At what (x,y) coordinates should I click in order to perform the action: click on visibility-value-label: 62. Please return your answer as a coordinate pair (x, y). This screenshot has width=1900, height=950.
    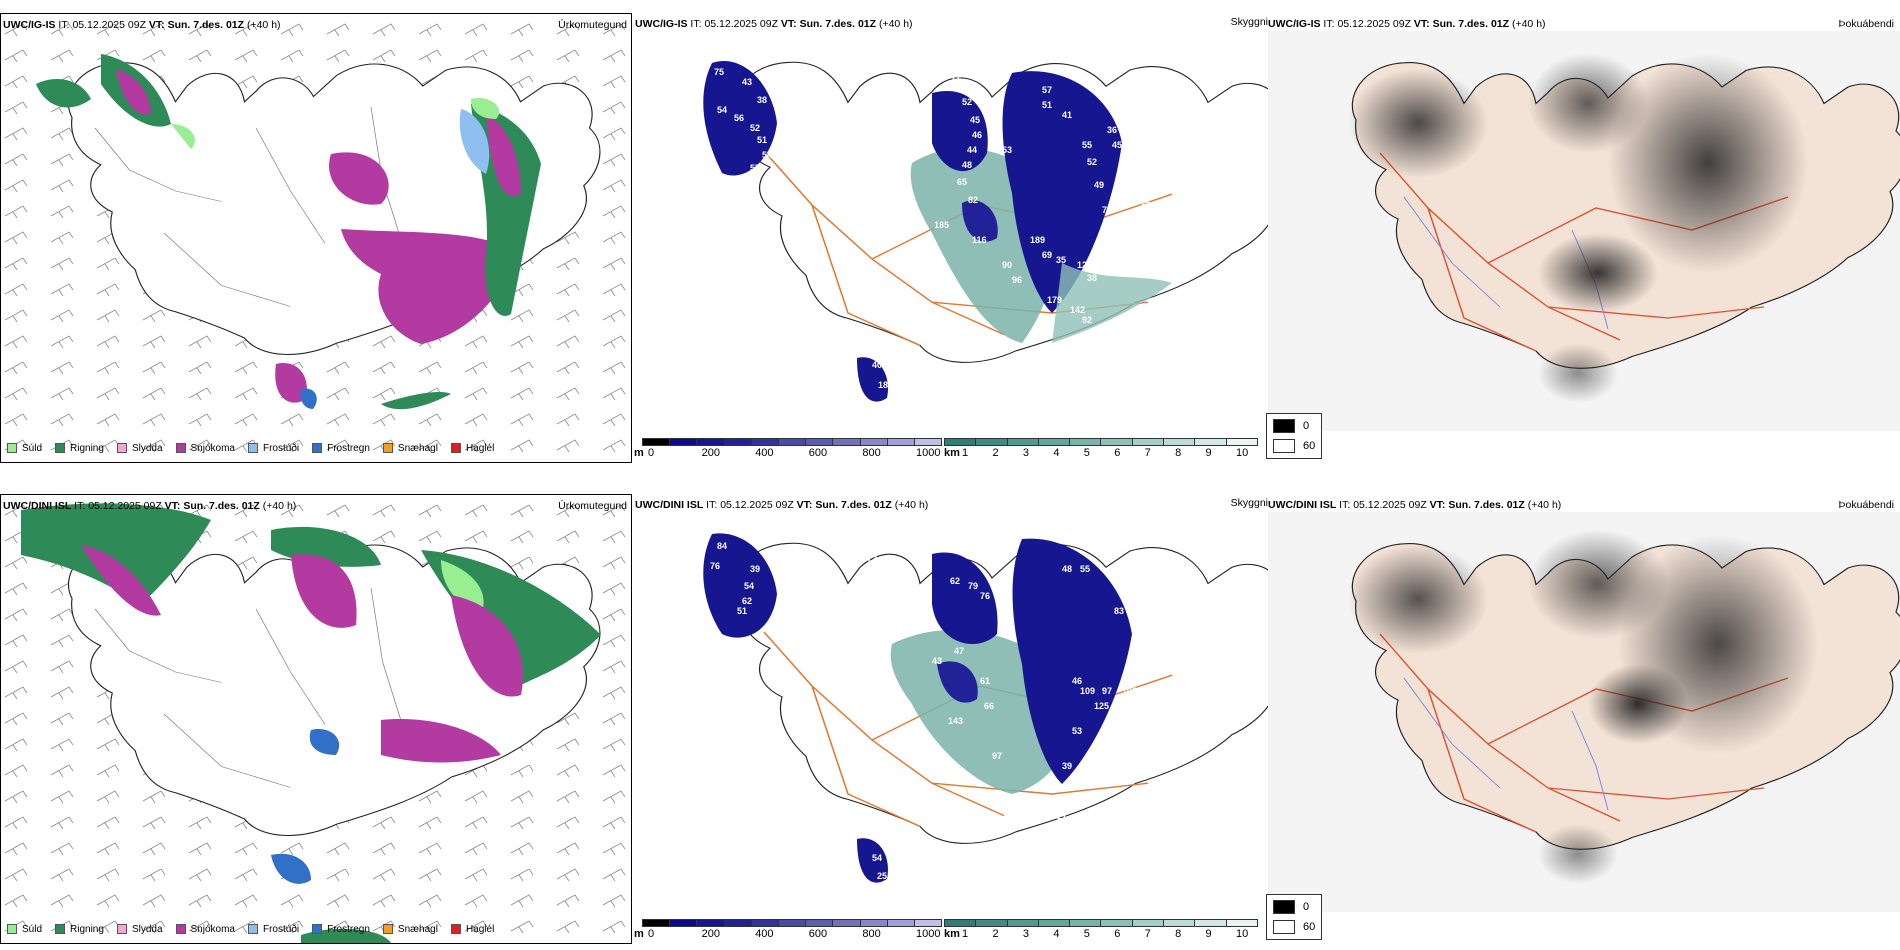
    Looking at the image, I should click on (747, 601).